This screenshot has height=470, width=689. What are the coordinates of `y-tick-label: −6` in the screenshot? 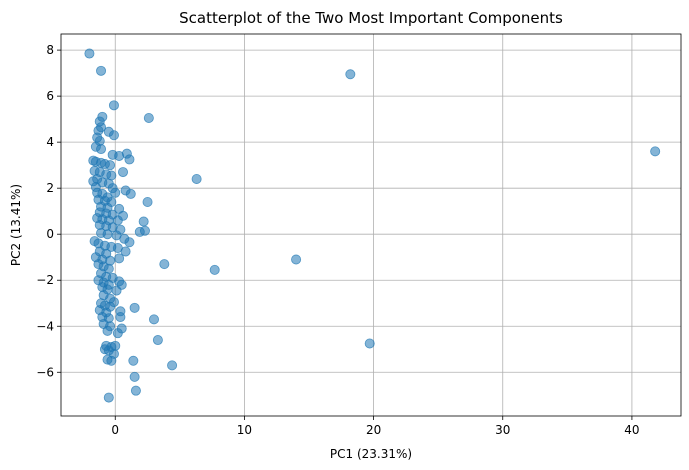 It's located at (45, 372).